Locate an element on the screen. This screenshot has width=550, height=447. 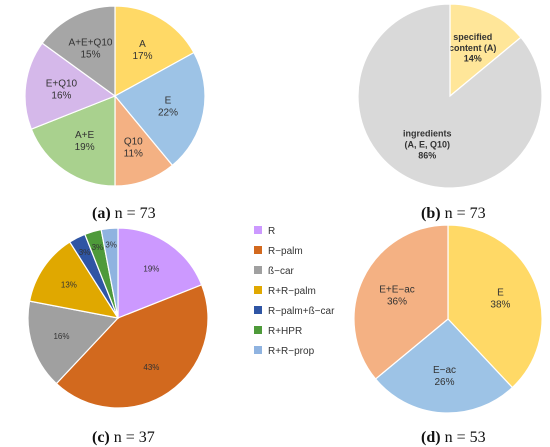
slice-label-c-5: 3% is located at coordinates (98, 247).